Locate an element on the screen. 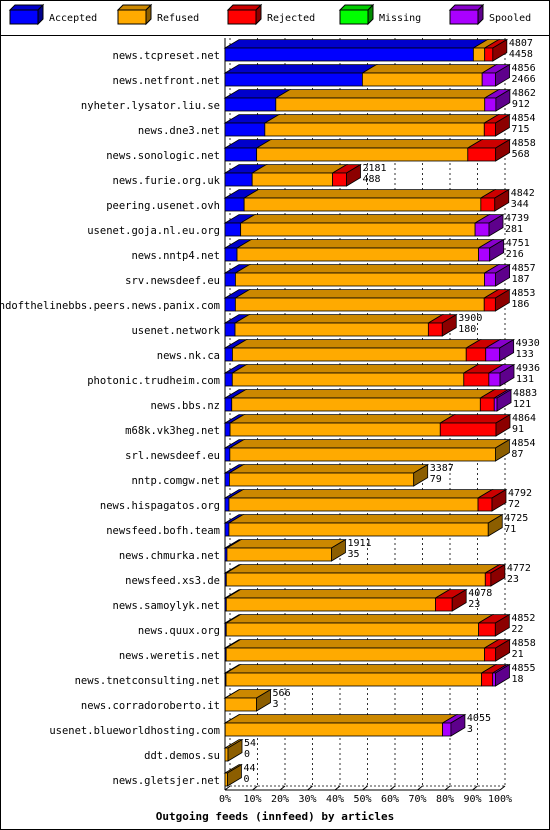 The width and height of the screenshot is (550, 830). total-value-label: 4883 is located at coordinates (525, 393).